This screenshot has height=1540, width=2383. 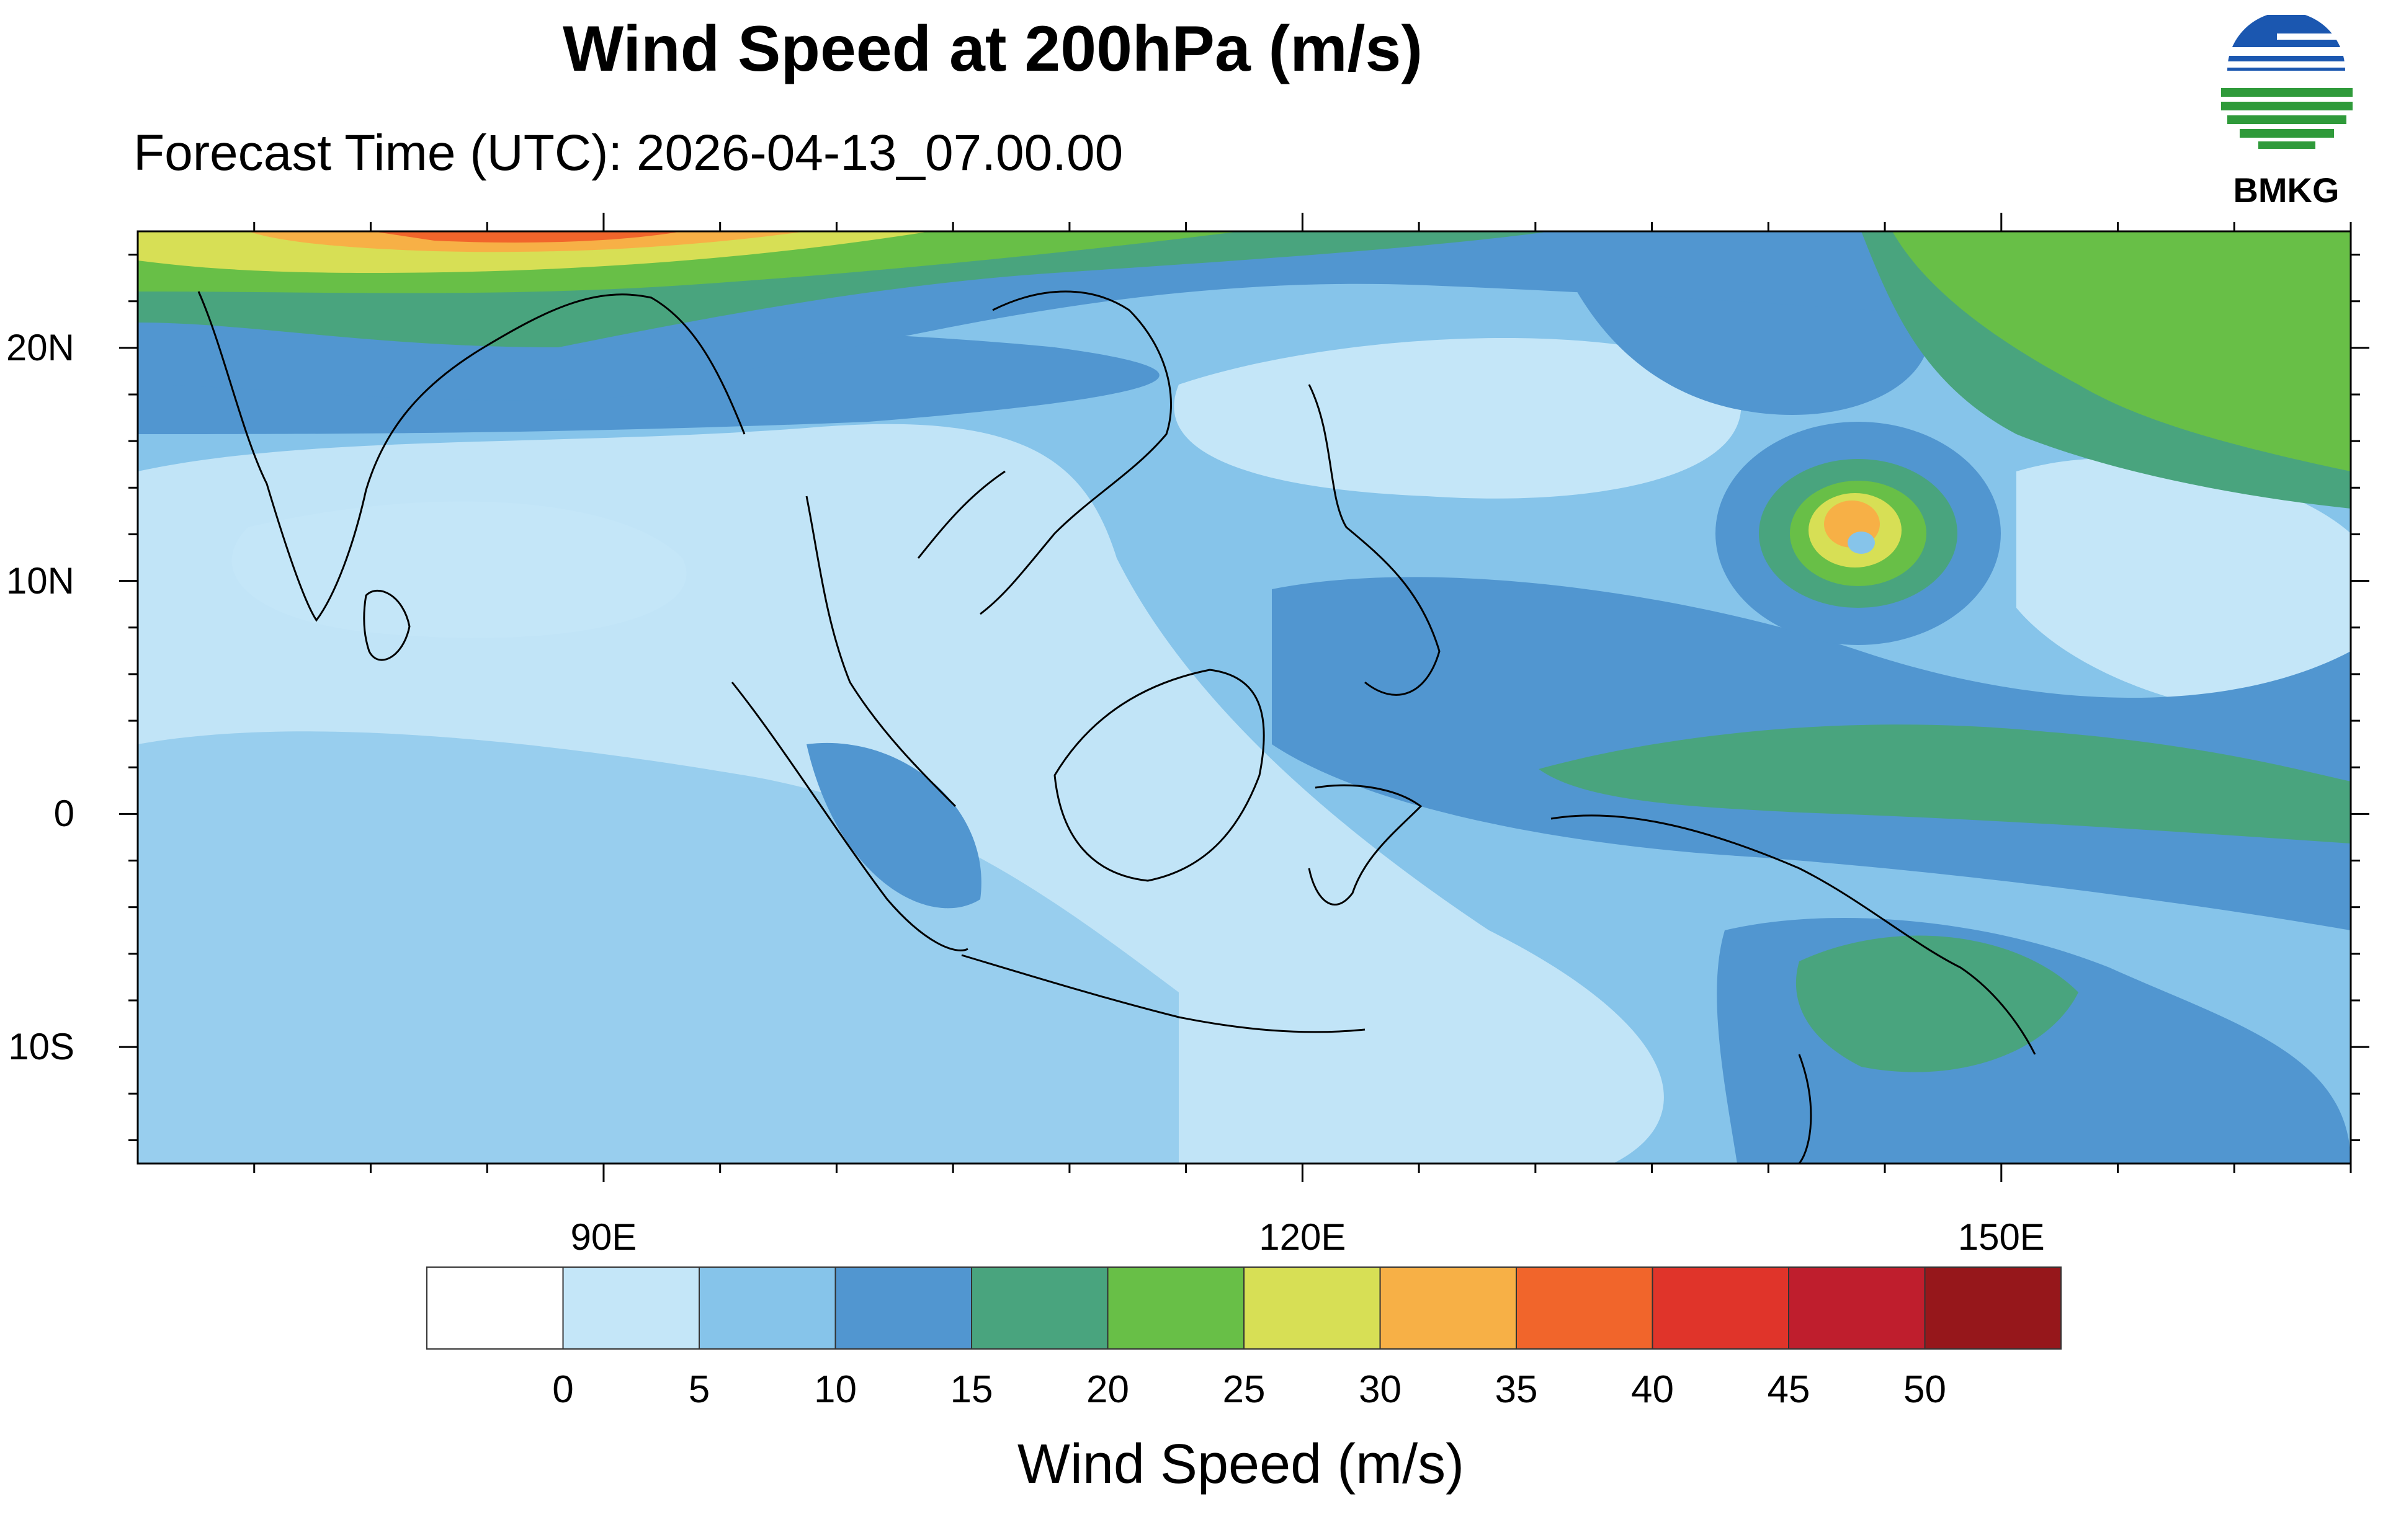 I want to click on colorbar-level-label: 15, so click(x=971, y=1390).